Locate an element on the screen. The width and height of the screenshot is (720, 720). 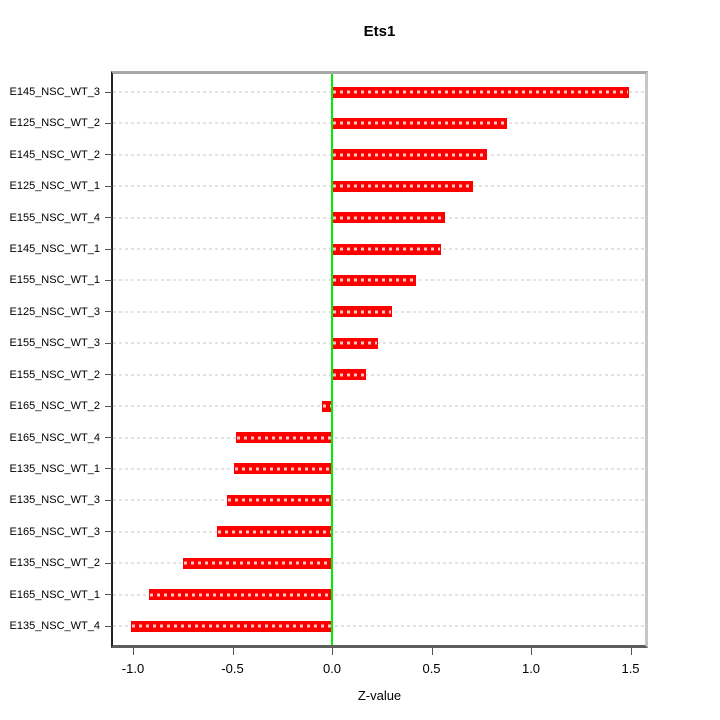
x-axis-tick-label: 0.0 is located at coordinates (332, 668).